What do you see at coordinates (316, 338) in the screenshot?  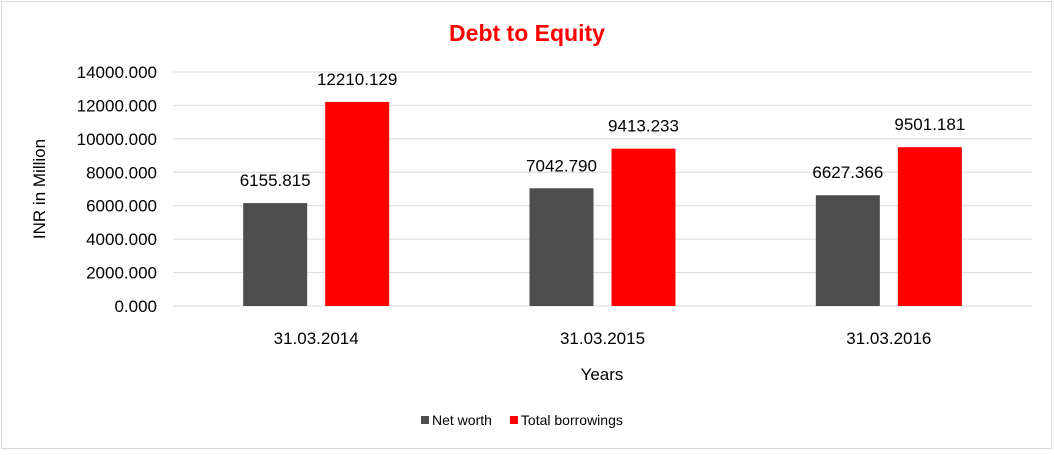 I see `x-tick-label: 31.03.2014` at bounding box center [316, 338].